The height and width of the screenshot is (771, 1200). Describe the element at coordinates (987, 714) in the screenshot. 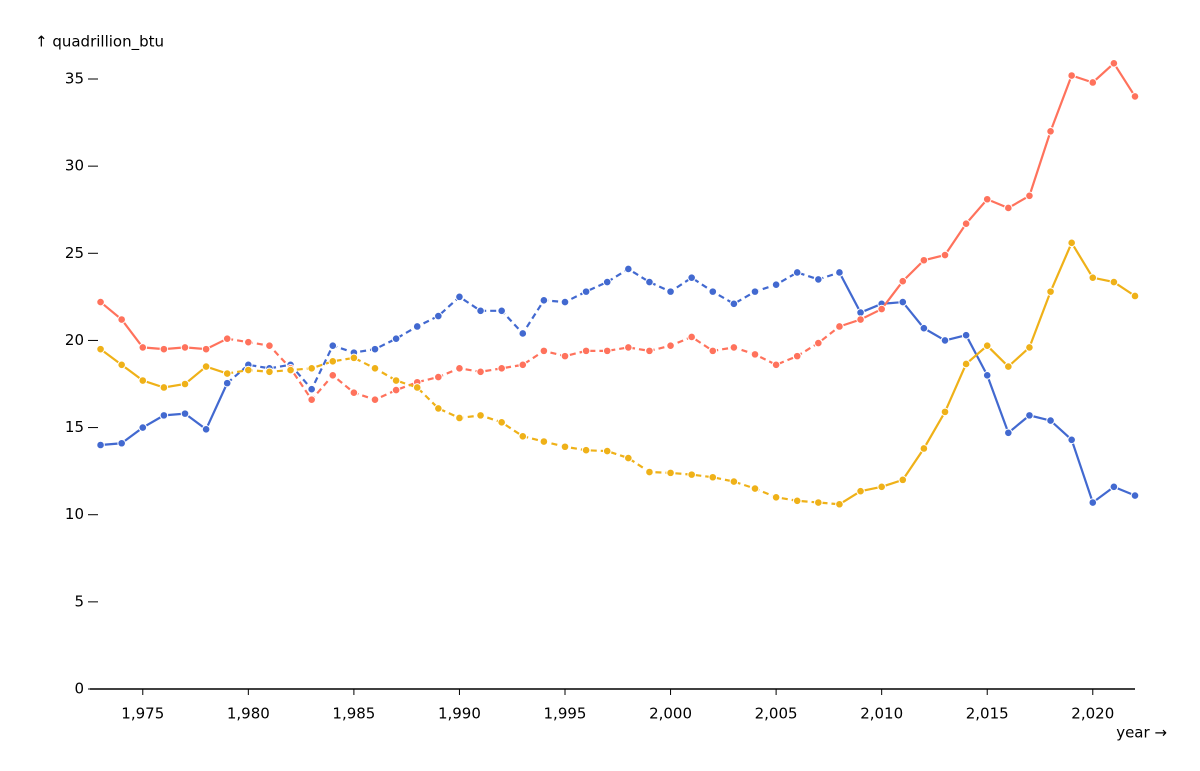

I see `x-tick-label: 2,015` at that location.